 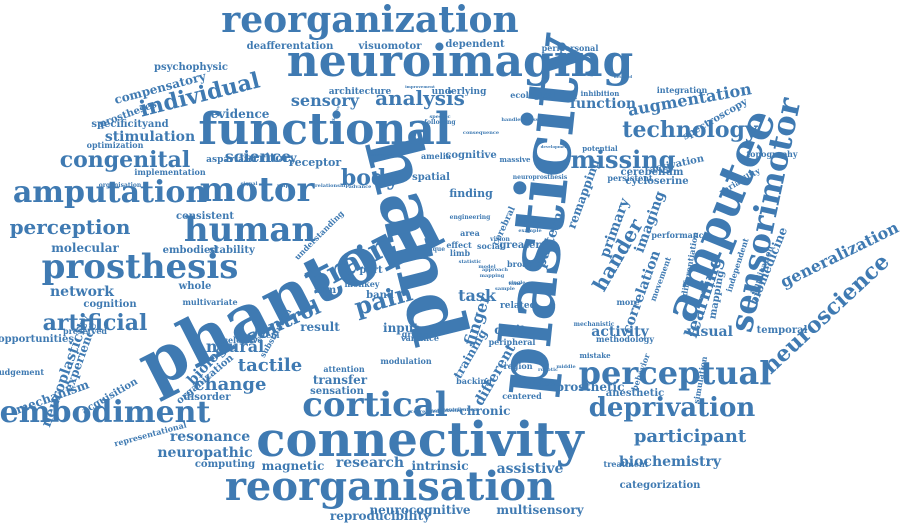 What do you see at coordinates (555, 146) in the screenshot?
I see `cloud-word: development` at bounding box center [555, 146].